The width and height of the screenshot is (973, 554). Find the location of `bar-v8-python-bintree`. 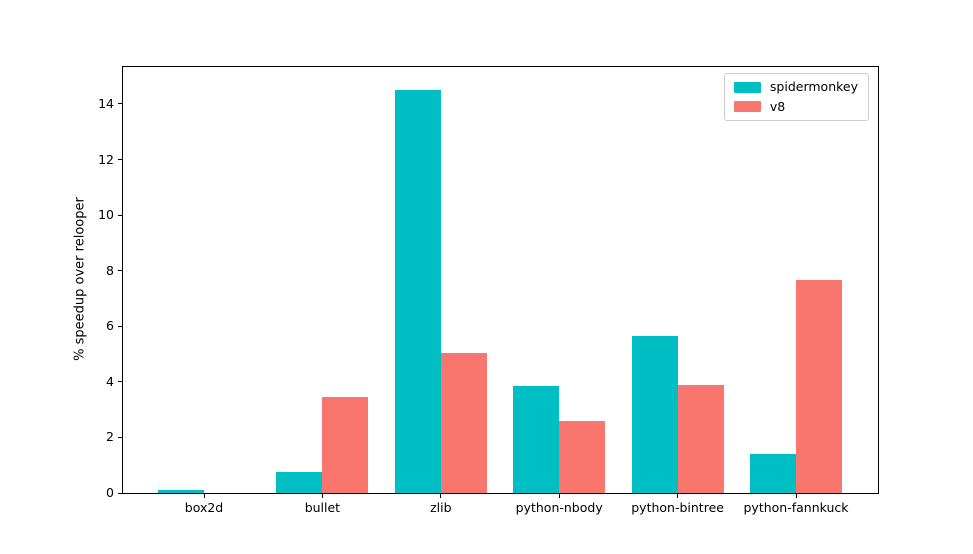

bar-v8-python-bintree is located at coordinates (700, 438).